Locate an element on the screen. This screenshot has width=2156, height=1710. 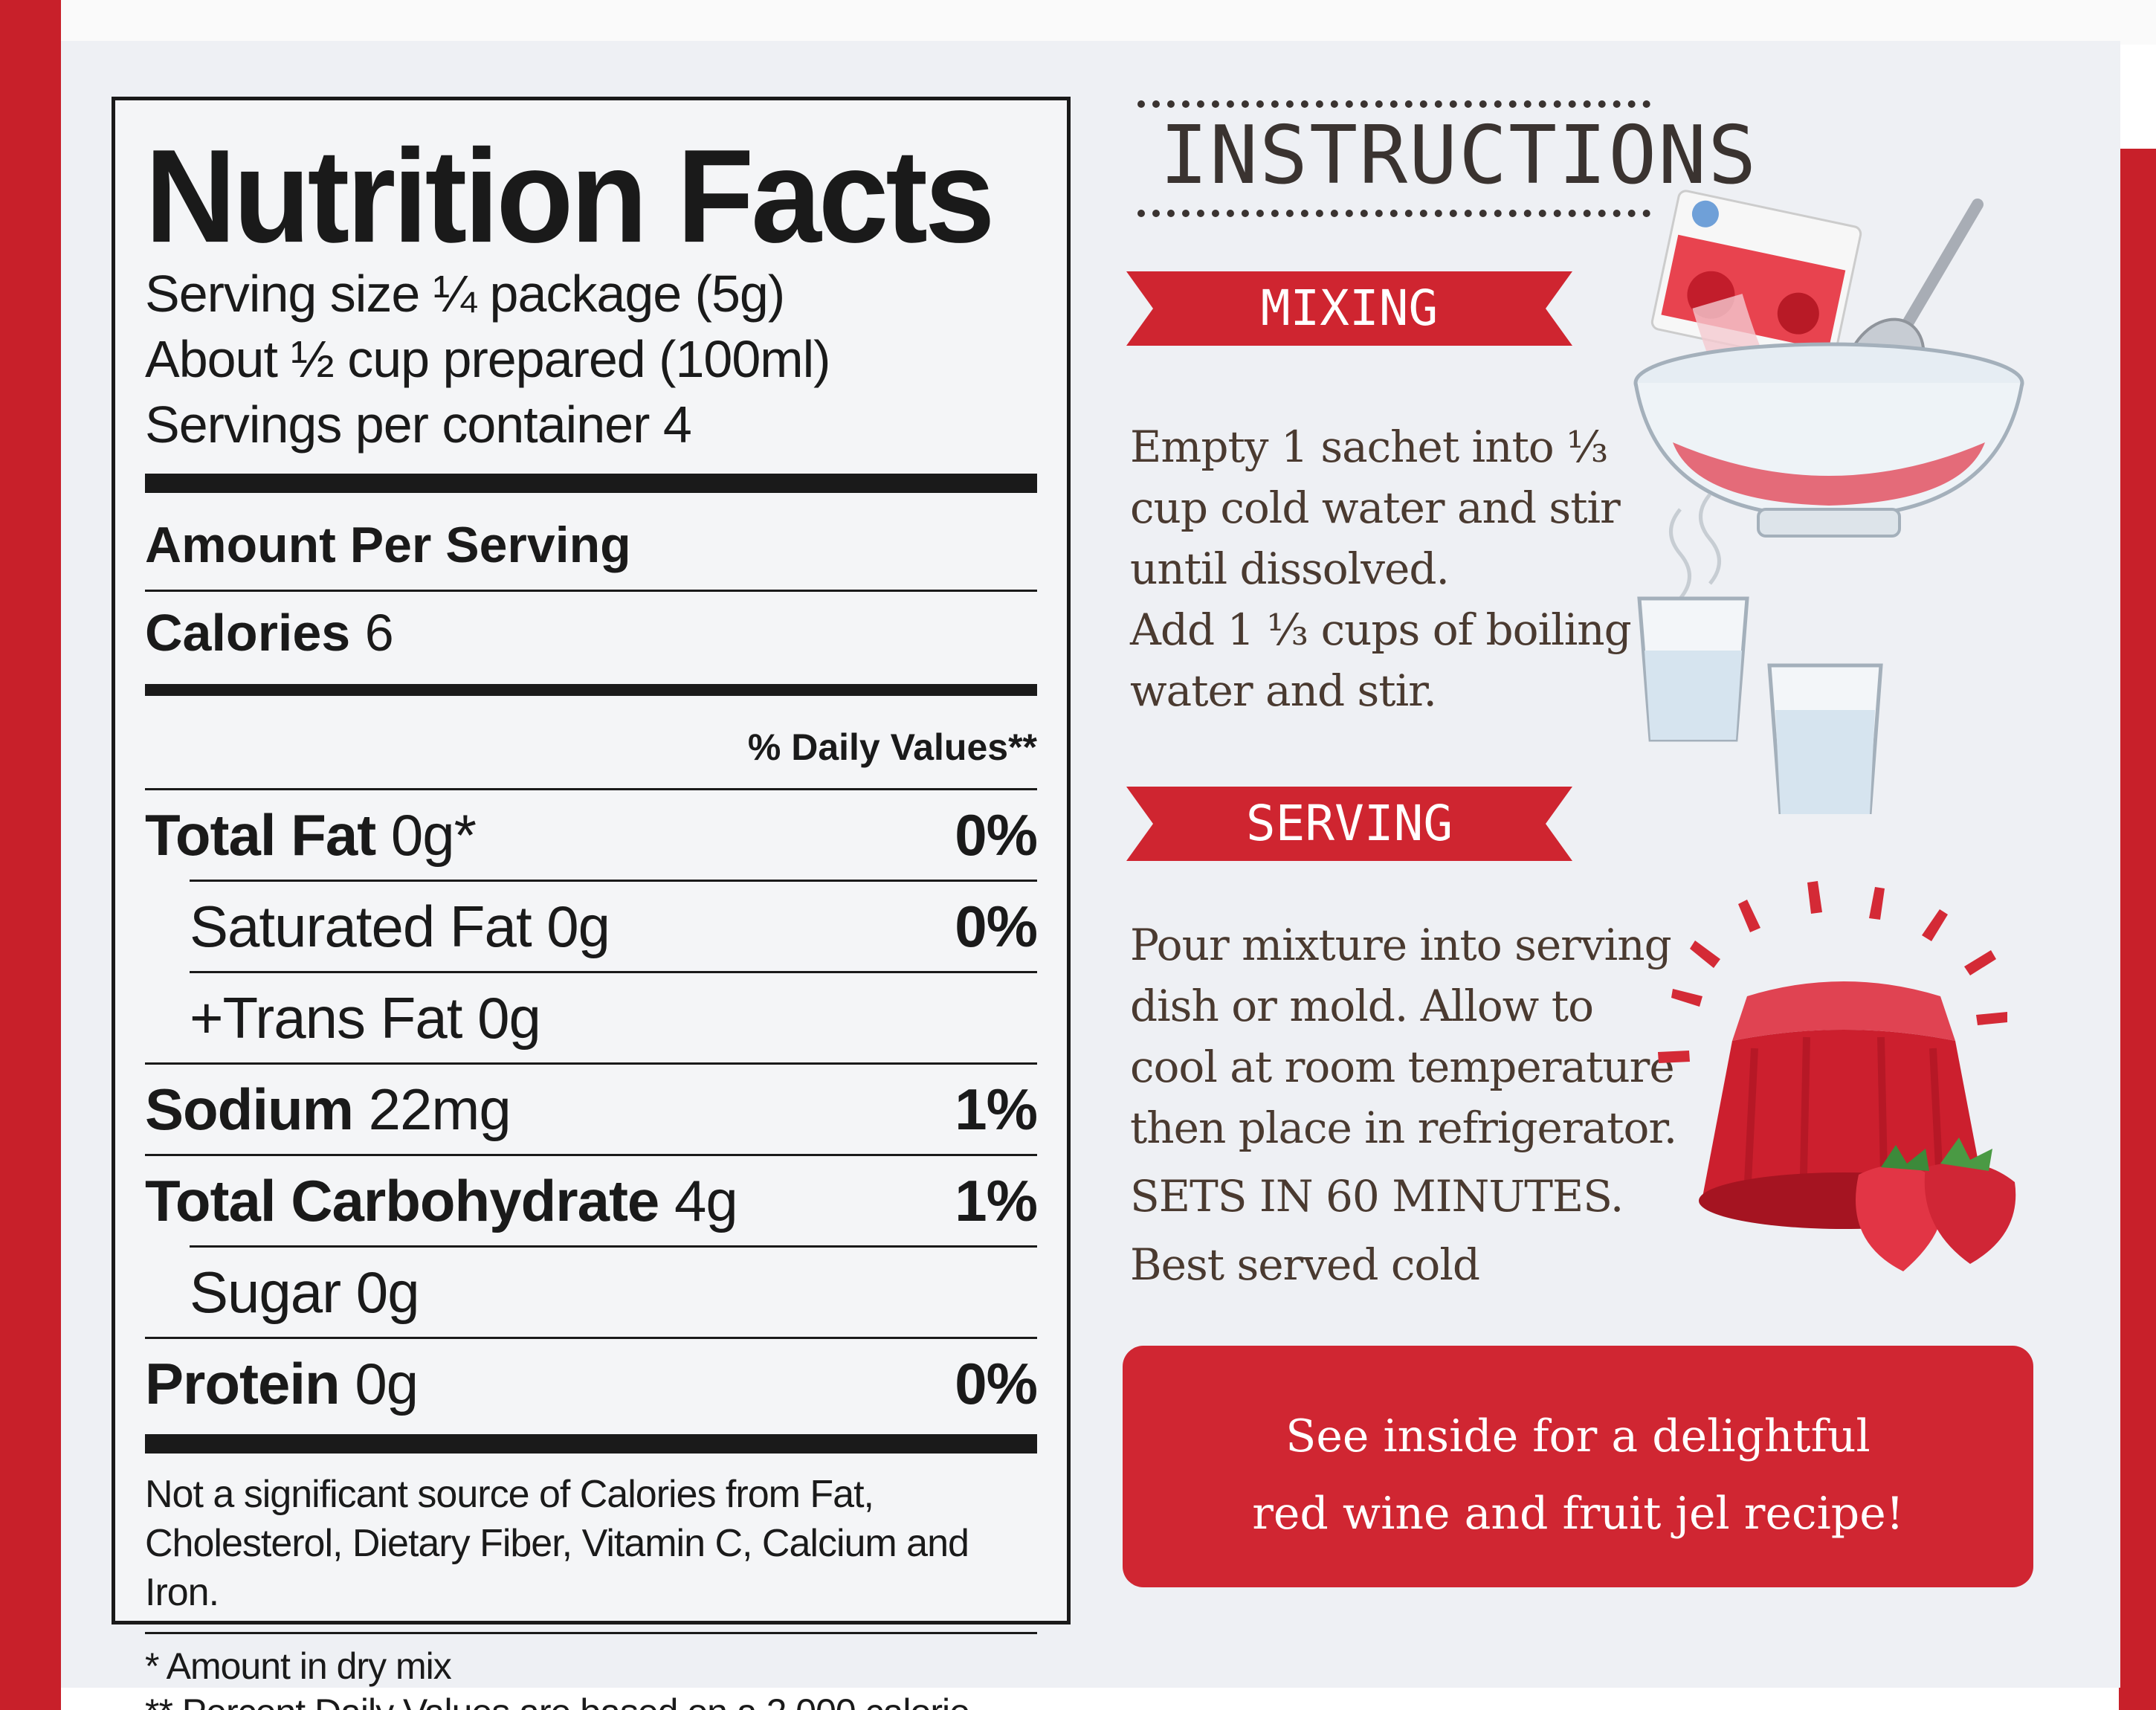
mixing-ribbon: MIXING is located at coordinates (1349, 308).